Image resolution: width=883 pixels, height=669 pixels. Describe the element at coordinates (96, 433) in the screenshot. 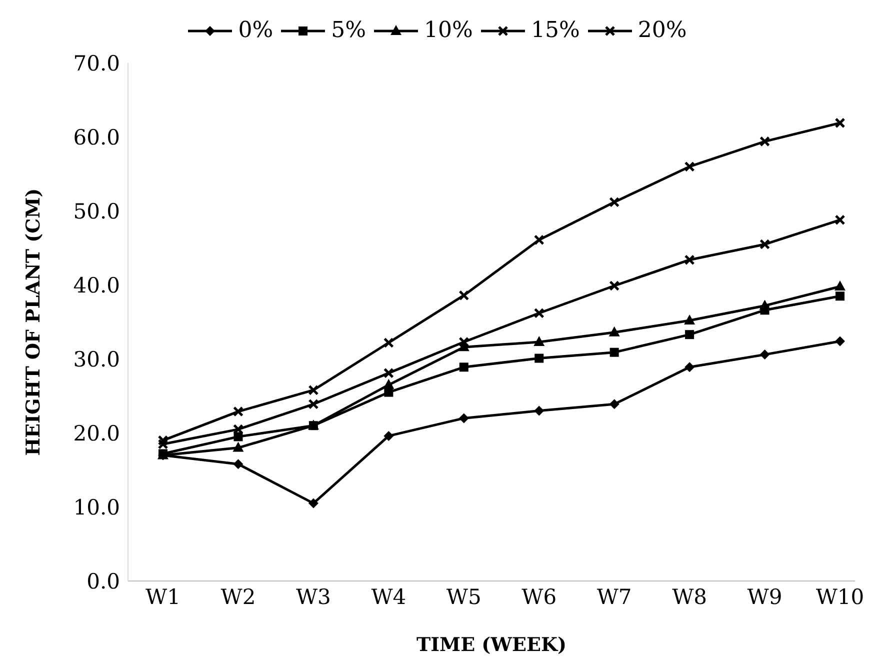

I see `y-tick-label: 20.0` at that location.